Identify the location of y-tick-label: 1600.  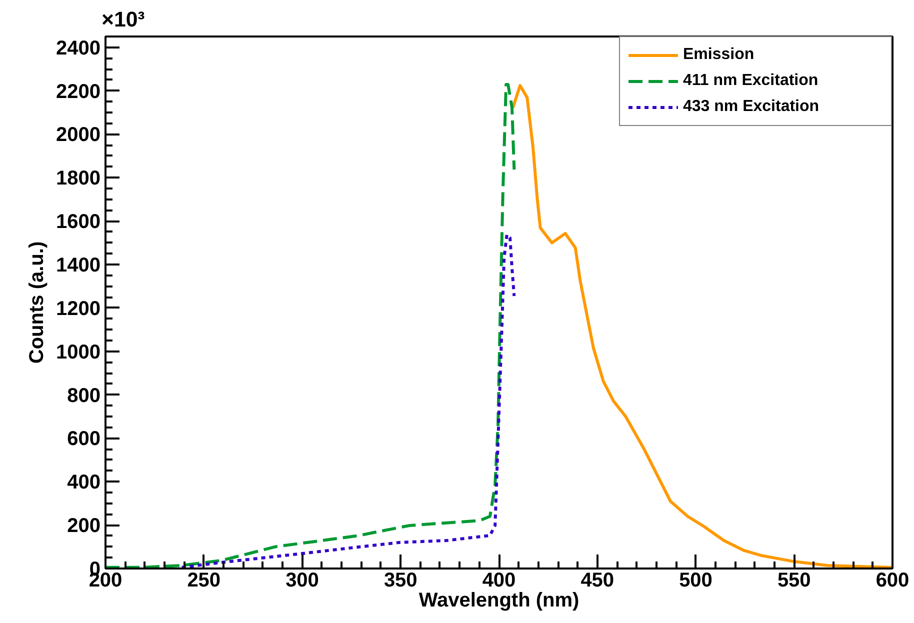
(78, 222).